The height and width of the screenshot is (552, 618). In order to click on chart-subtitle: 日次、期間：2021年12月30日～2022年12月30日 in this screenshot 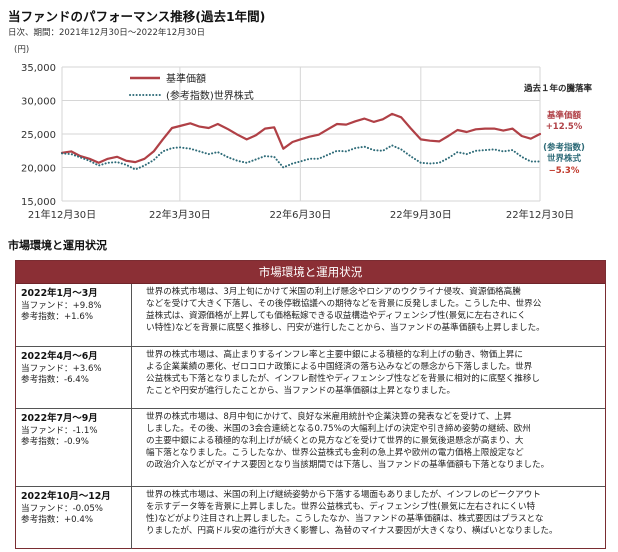, I will do `click(107, 33)`.